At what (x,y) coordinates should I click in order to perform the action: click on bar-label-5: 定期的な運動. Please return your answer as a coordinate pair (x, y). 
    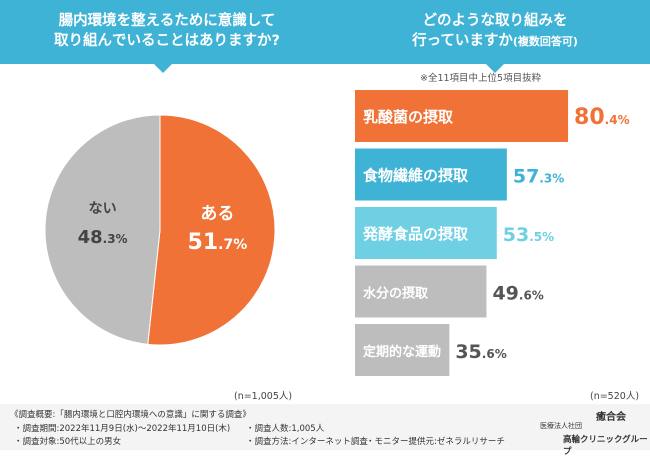
    Looking at the image, I should click on (401, 352).